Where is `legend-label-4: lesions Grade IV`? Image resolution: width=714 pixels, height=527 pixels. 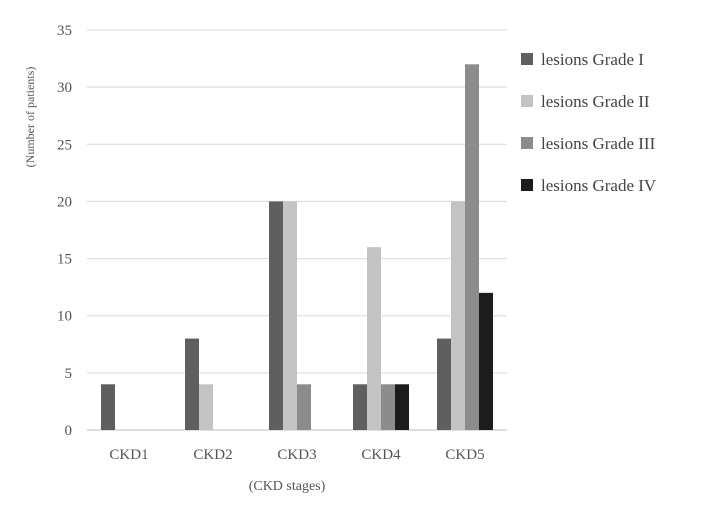 legend-label-4: lesions Grade IV is located at coordinates (599, 185).